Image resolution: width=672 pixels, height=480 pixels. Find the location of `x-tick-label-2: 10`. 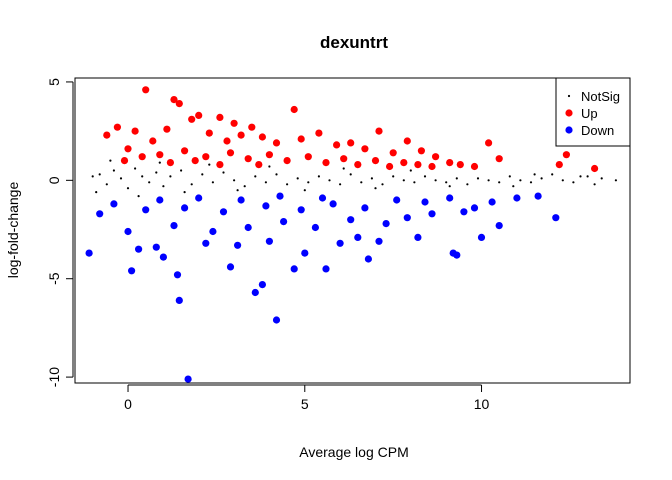

x-tick-label-2: 10 is located at coordinates (482, 404).